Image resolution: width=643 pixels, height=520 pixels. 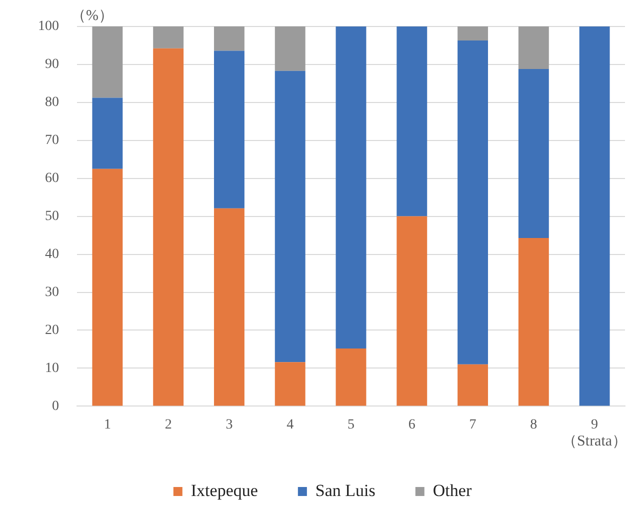 What do you see at coordinates (168, 424) in the screenshot?
I see `x-tick-label: 2` at bounding box center [168, 424].